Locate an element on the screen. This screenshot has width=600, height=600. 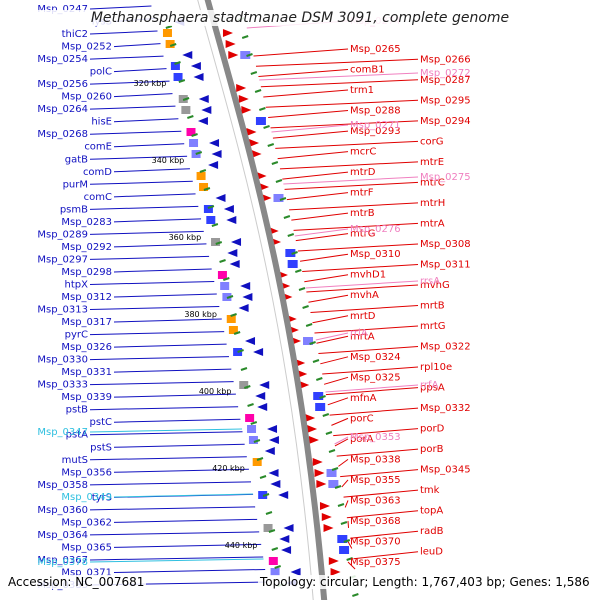
gene-label-forward: Msp_0293 is located at coordinates (375, 131).